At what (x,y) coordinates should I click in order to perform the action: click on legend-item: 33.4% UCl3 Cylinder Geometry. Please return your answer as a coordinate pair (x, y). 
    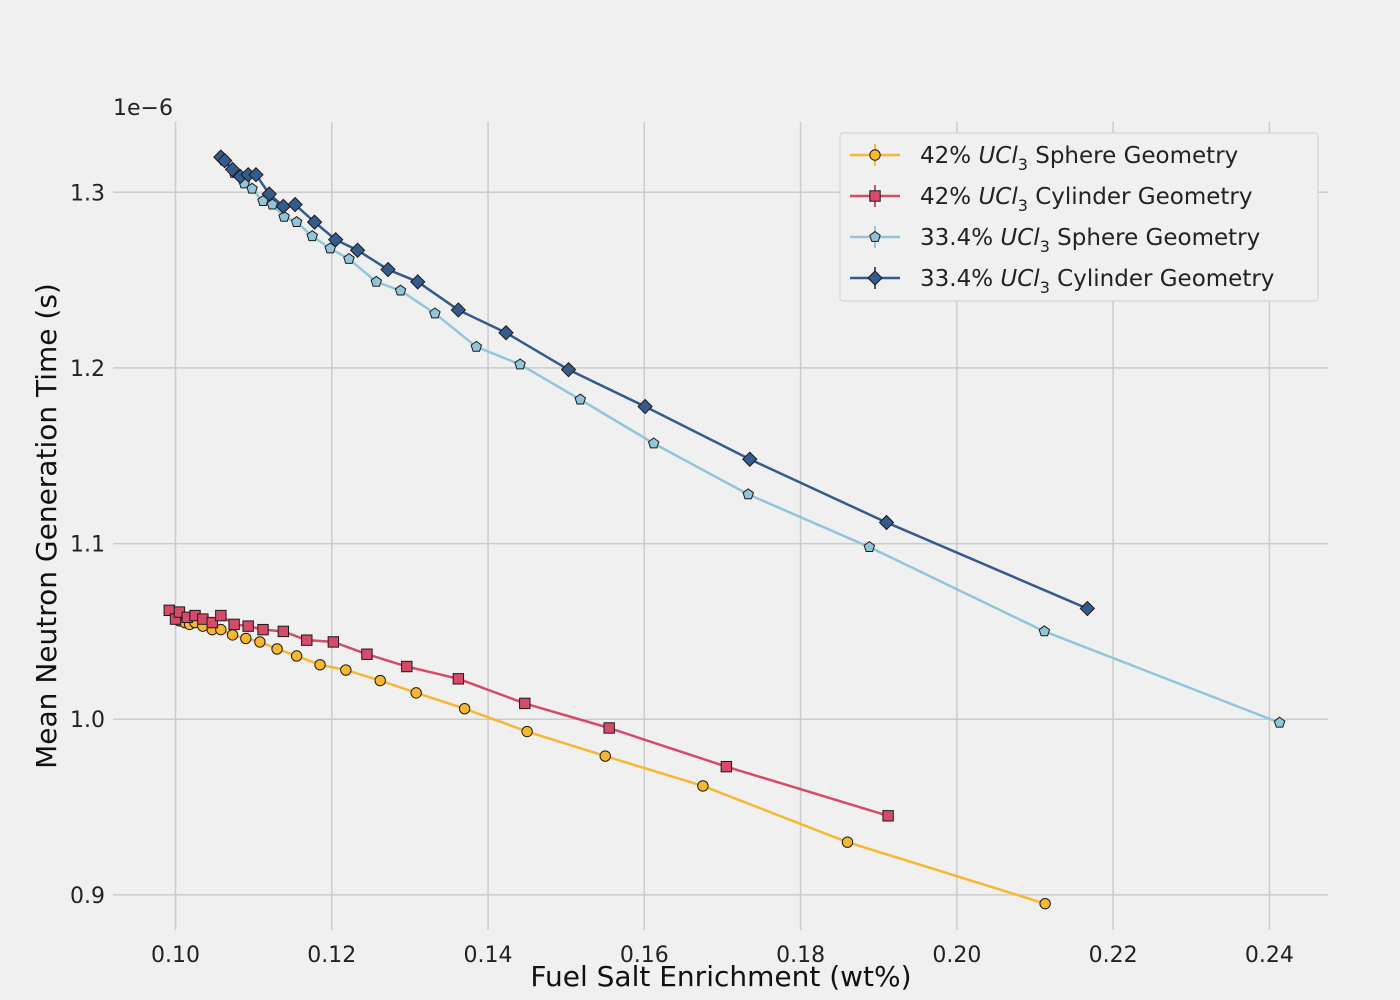
    Looking at the image, I should click on (1062, 281).